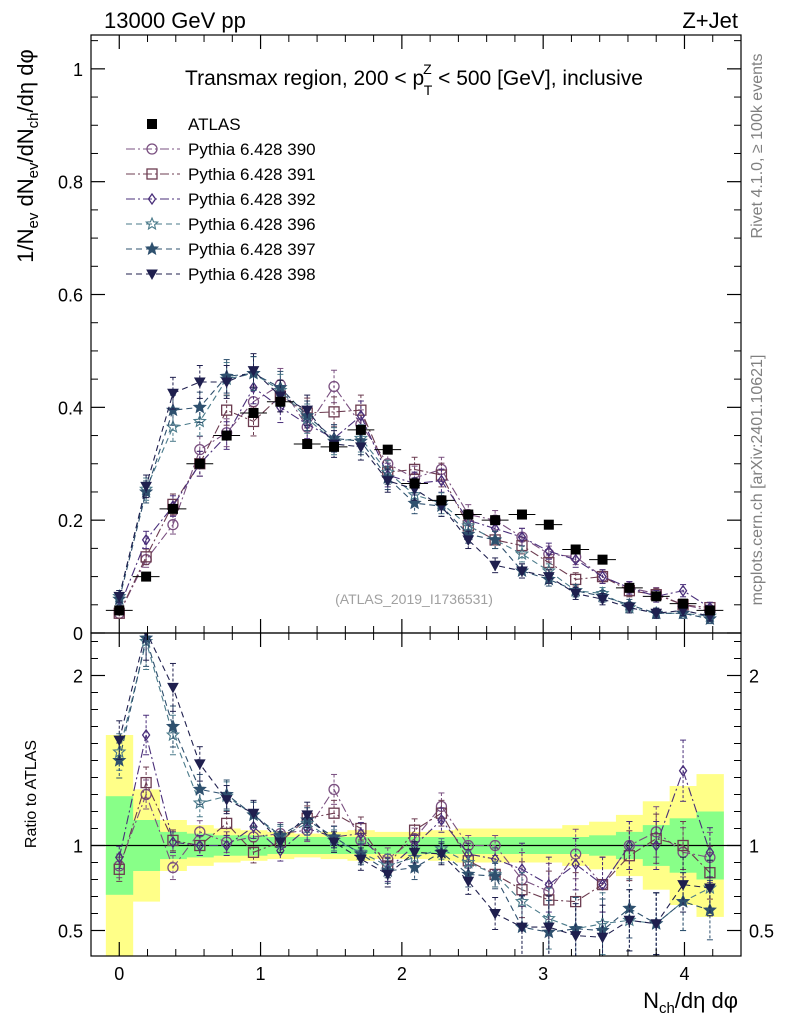 This screenshot has width=786, height=1024. I want to click on main-y-tick-label: 0.4, so click(70, 408).